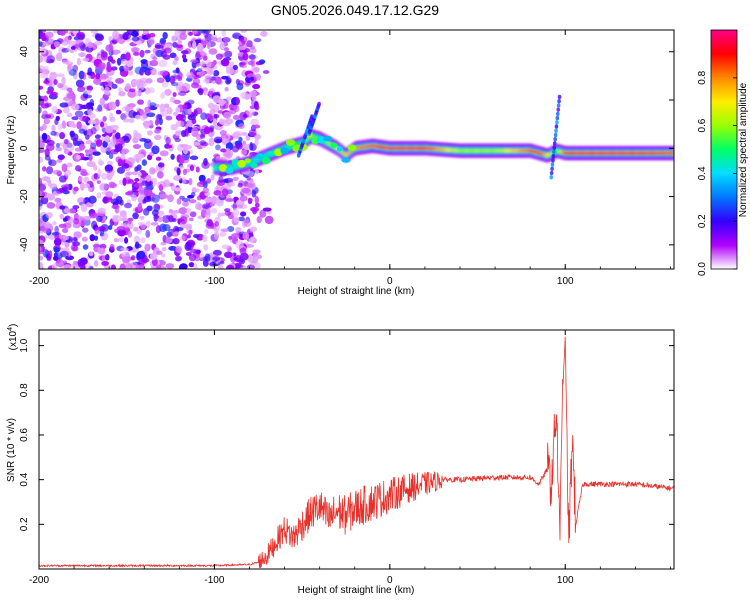 This screenshot has width=750, height=600. What do you see at coordinates (291, 142) in the screenshot?
I see `ridge-blob` at bounding box center [291, 142].